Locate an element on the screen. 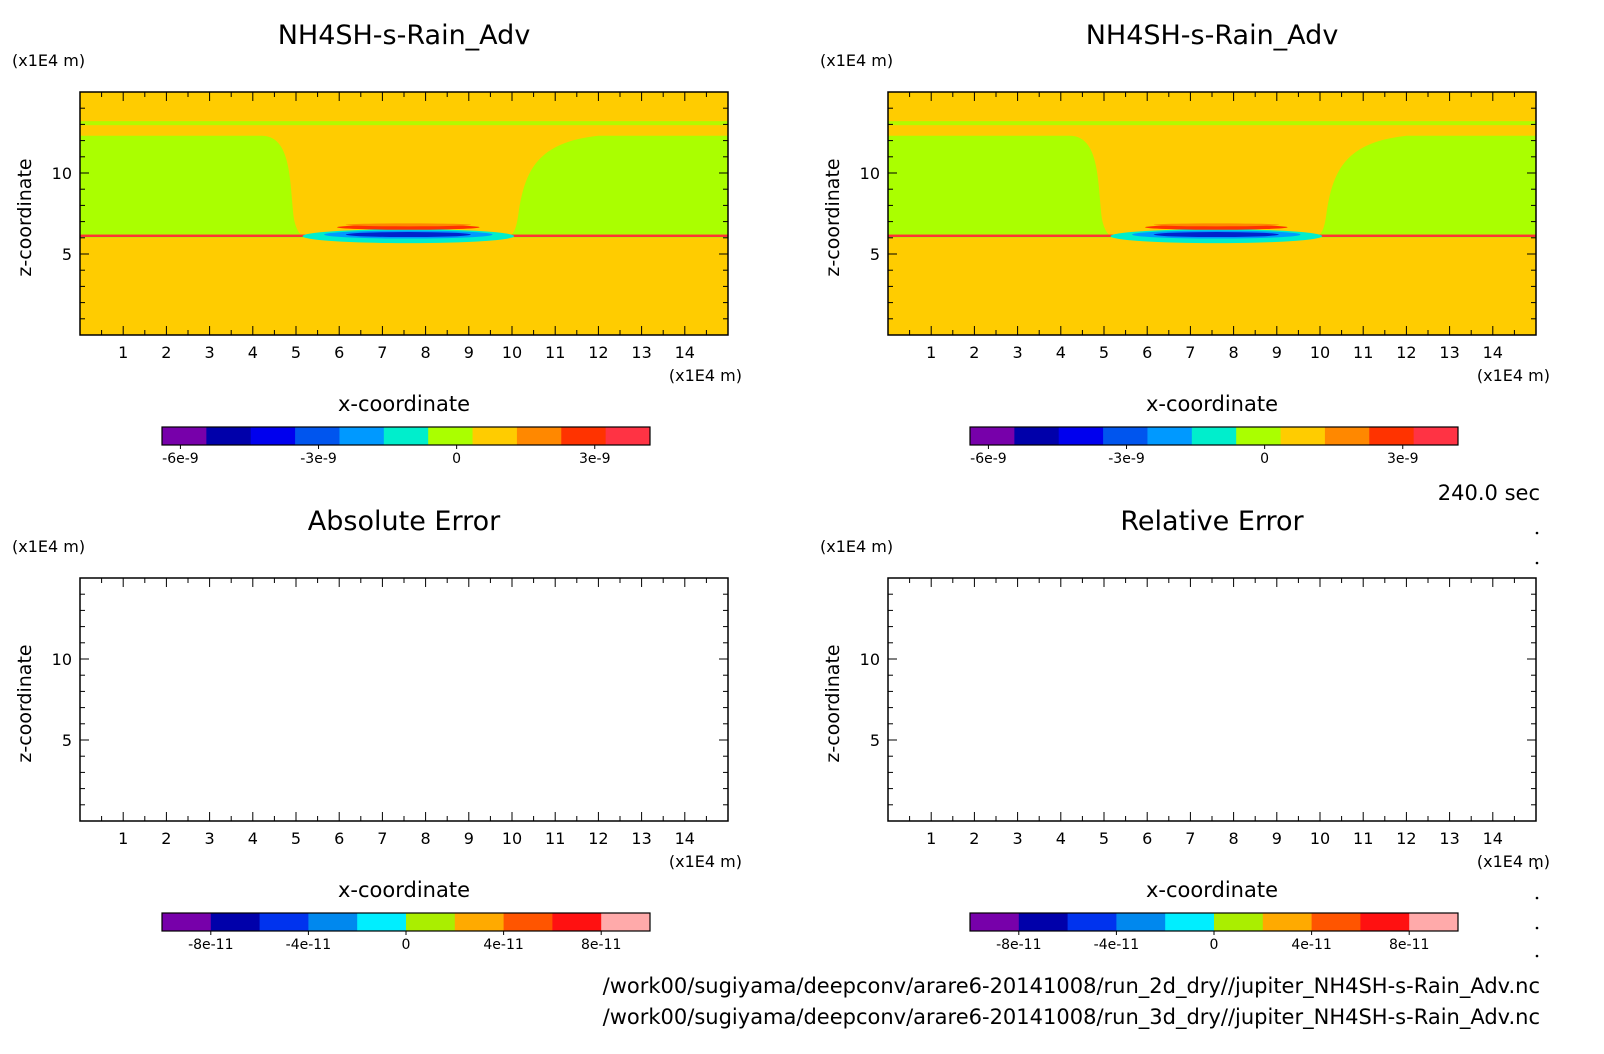  x-tick-label: 11 is located at coordinates (555, 838).